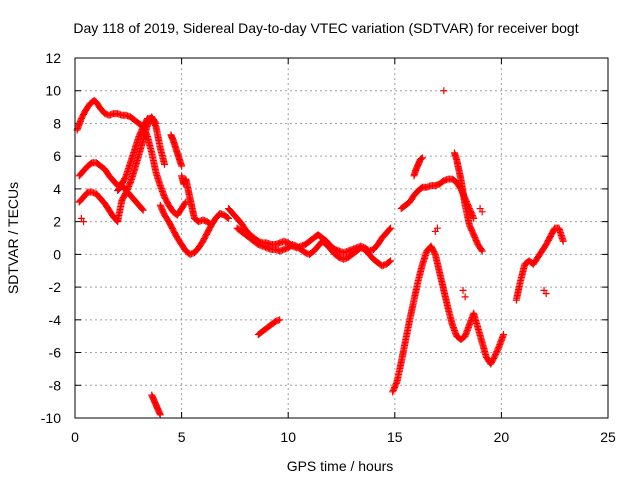 The image size is (640, 480). Describe the element at coordinates (608, 437) in the screenshot. I see `x-tick-label: 25` at that location.